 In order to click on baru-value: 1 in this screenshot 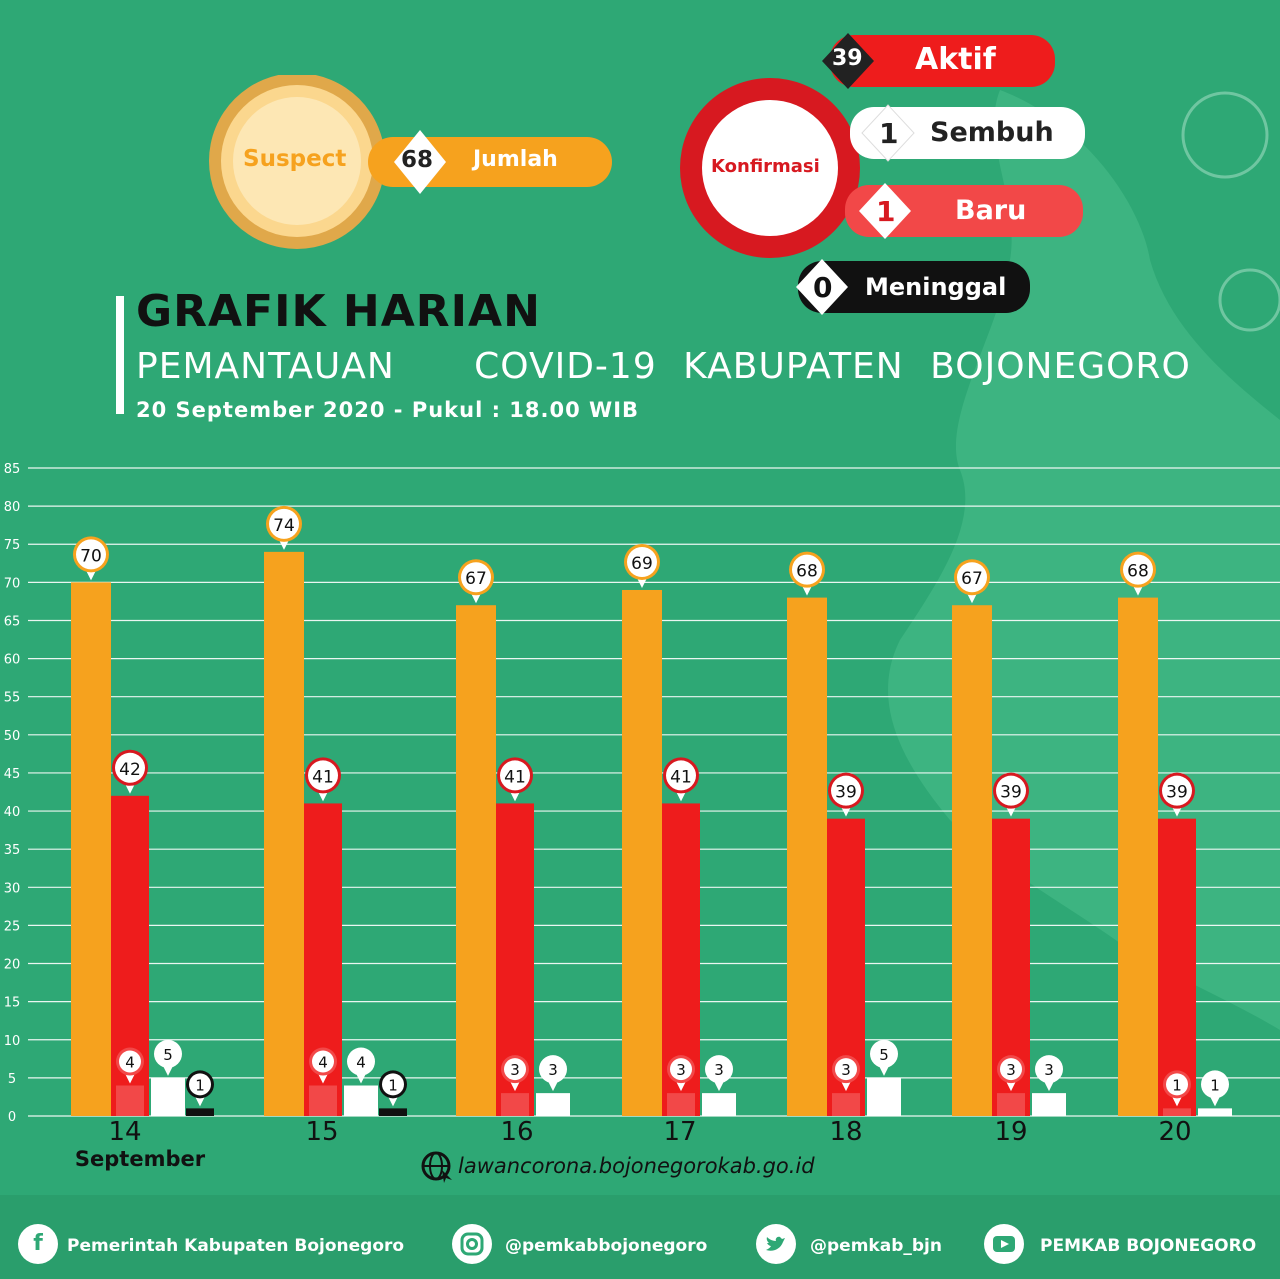, I will do `click(886, 211)`.